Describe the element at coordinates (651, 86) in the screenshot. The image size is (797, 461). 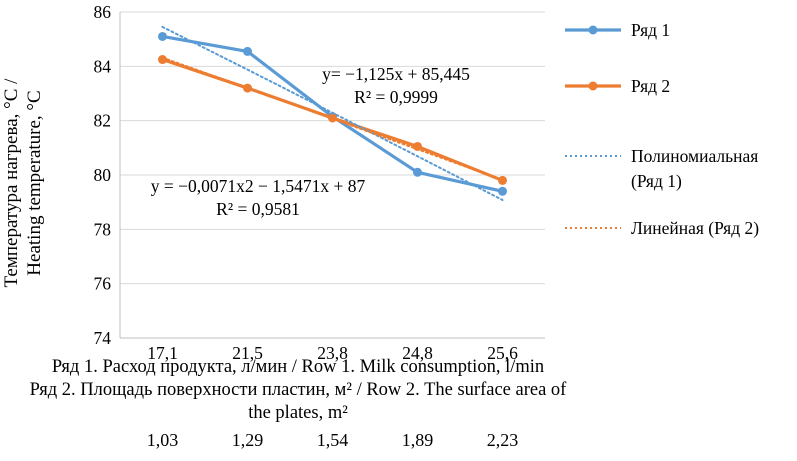
I see `legend-label: Ряд 2` at that location.